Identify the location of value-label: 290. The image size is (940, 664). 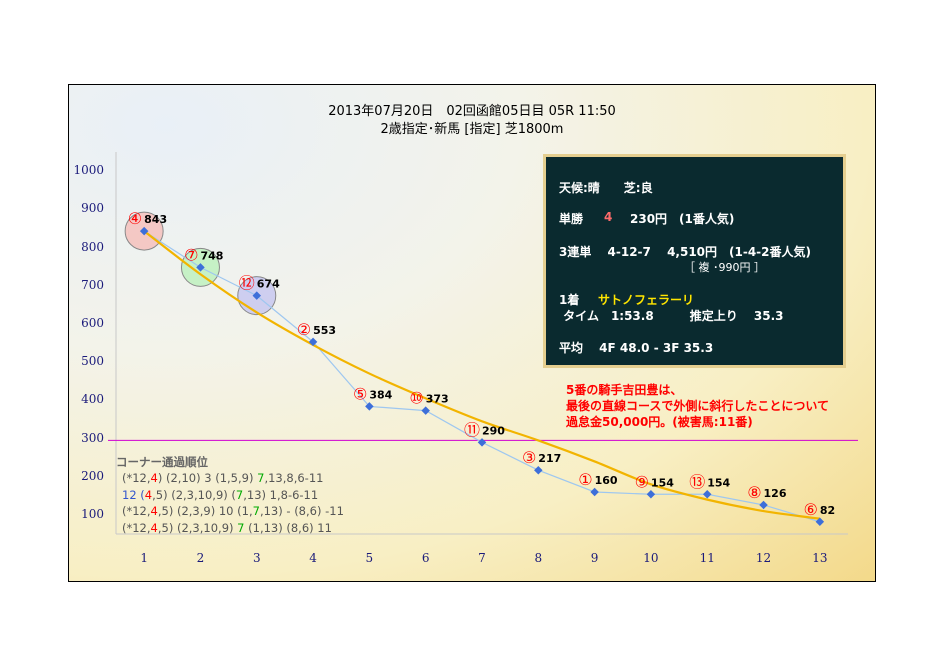
(493, 430).